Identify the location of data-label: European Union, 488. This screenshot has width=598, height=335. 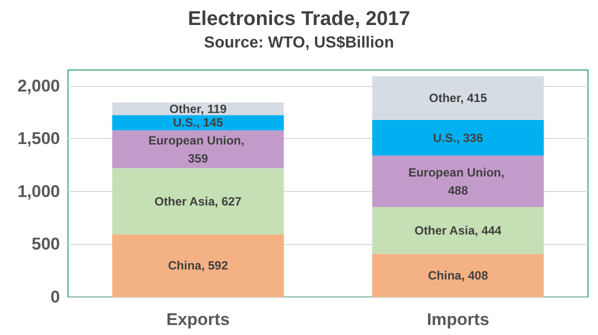
(458, 181).